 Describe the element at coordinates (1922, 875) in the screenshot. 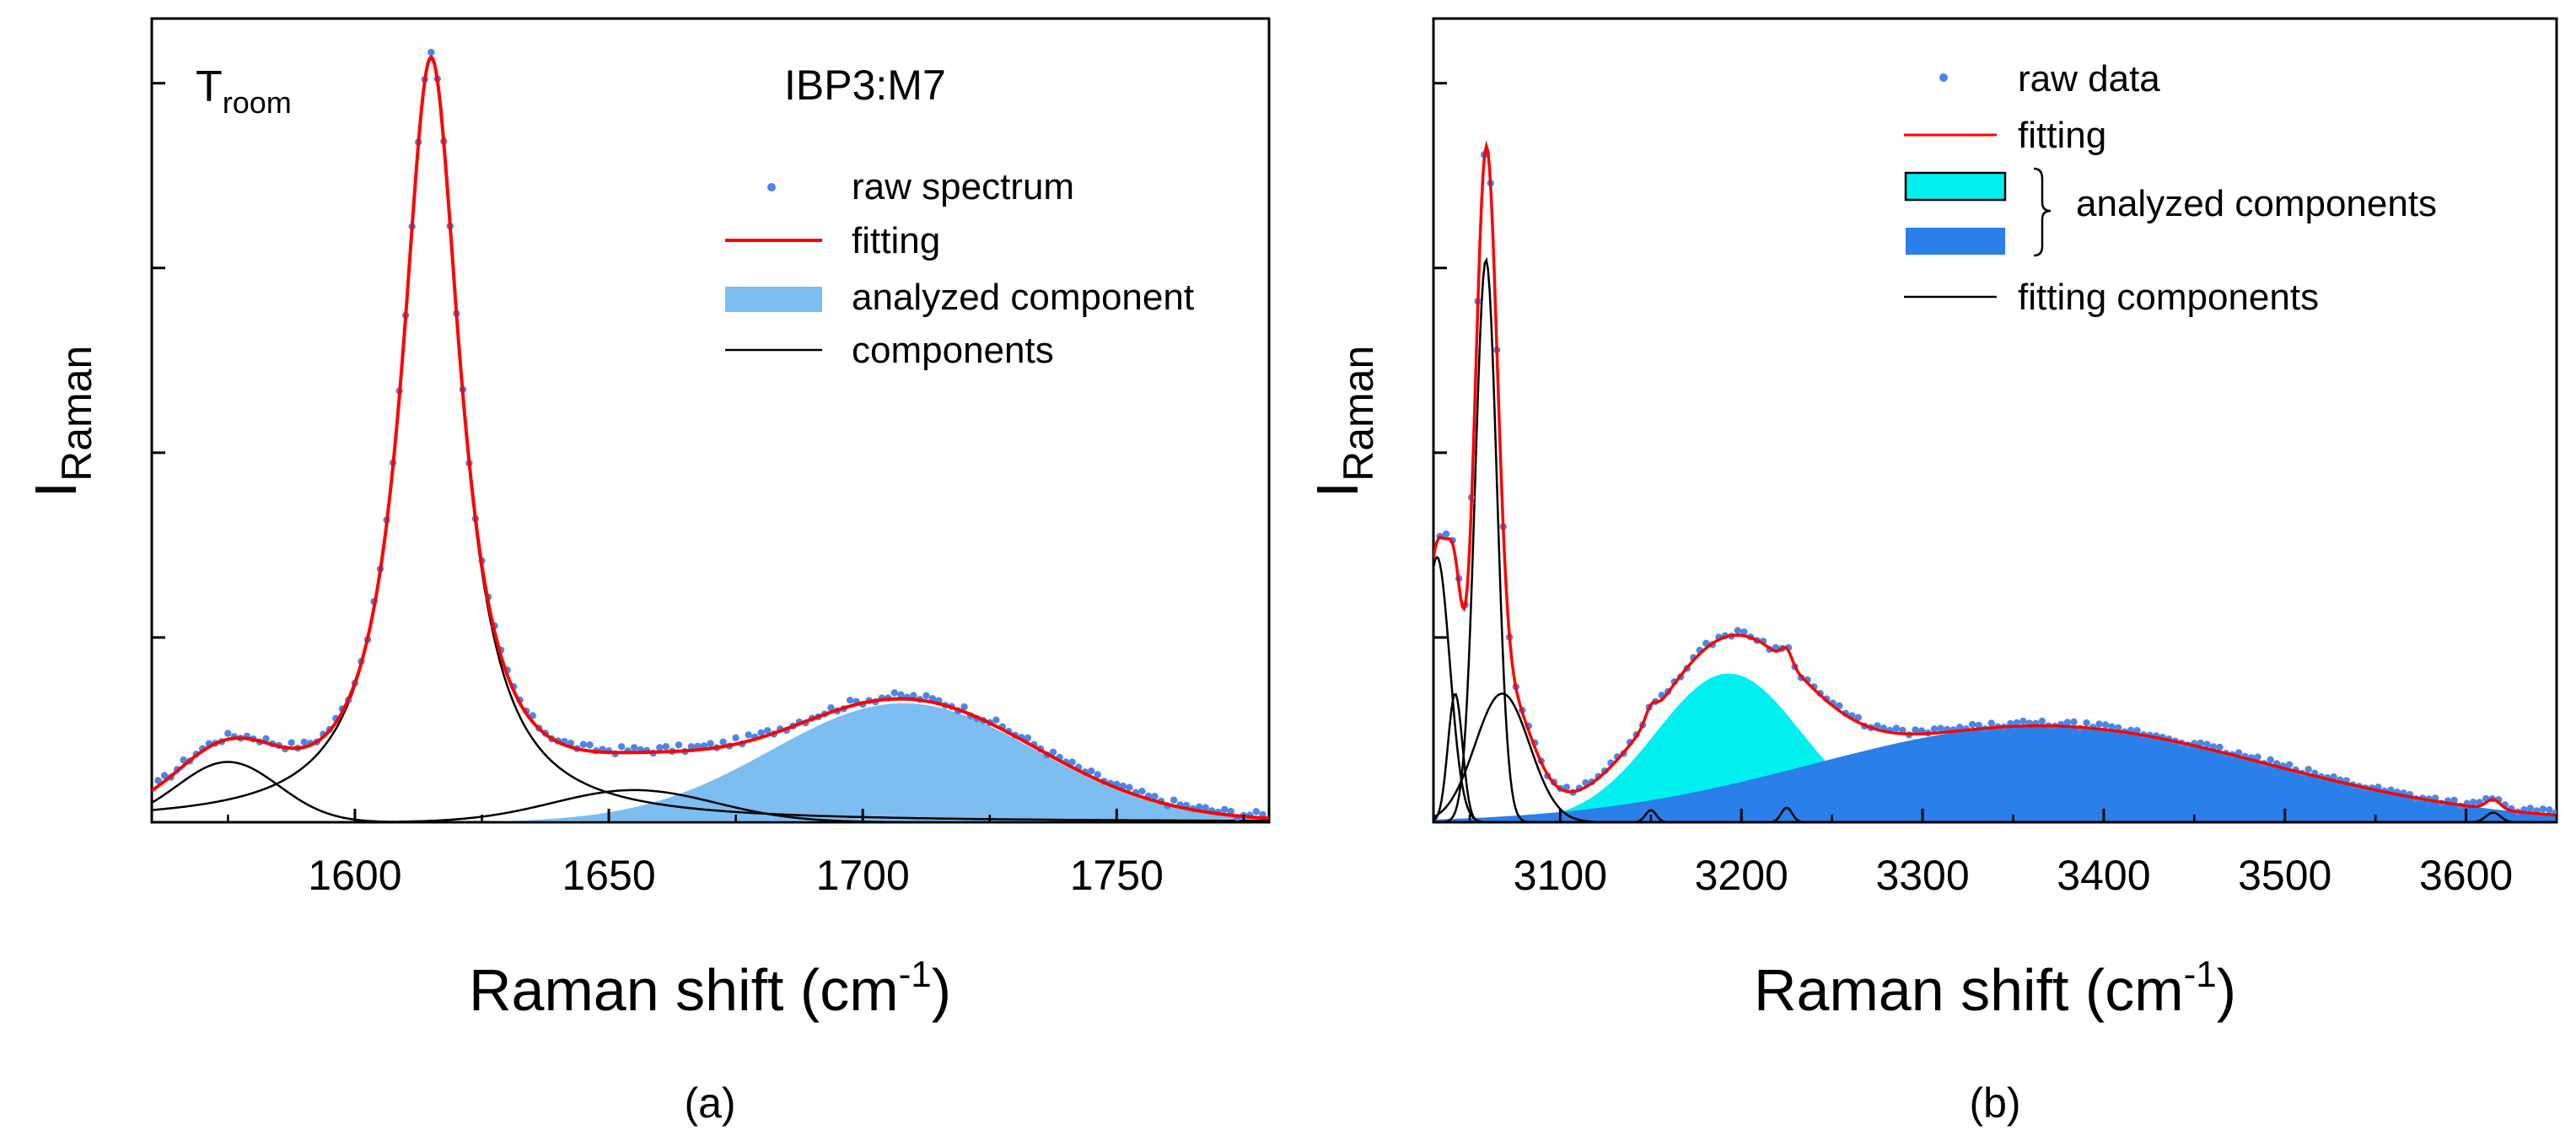

I see `x-tick-label: 3300` at that location.